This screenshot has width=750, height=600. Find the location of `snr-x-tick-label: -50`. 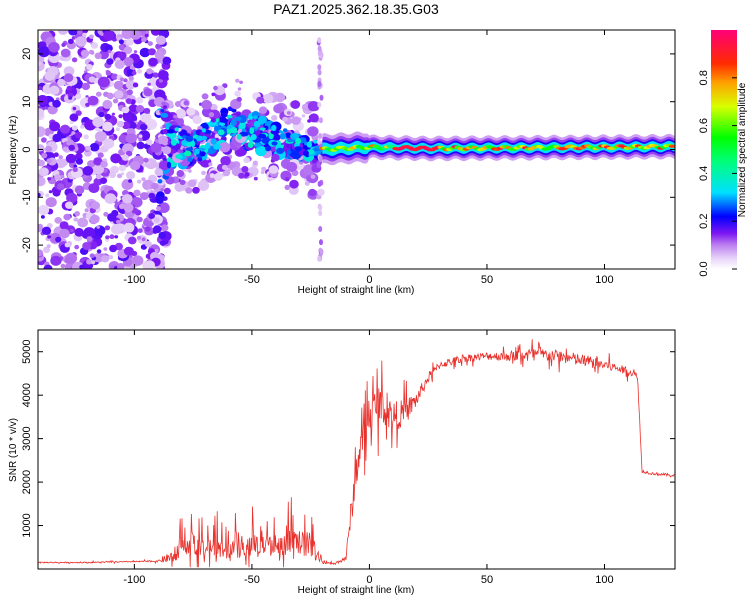

snr-x-tick-label: -50 is located at coordinates (252, 580).